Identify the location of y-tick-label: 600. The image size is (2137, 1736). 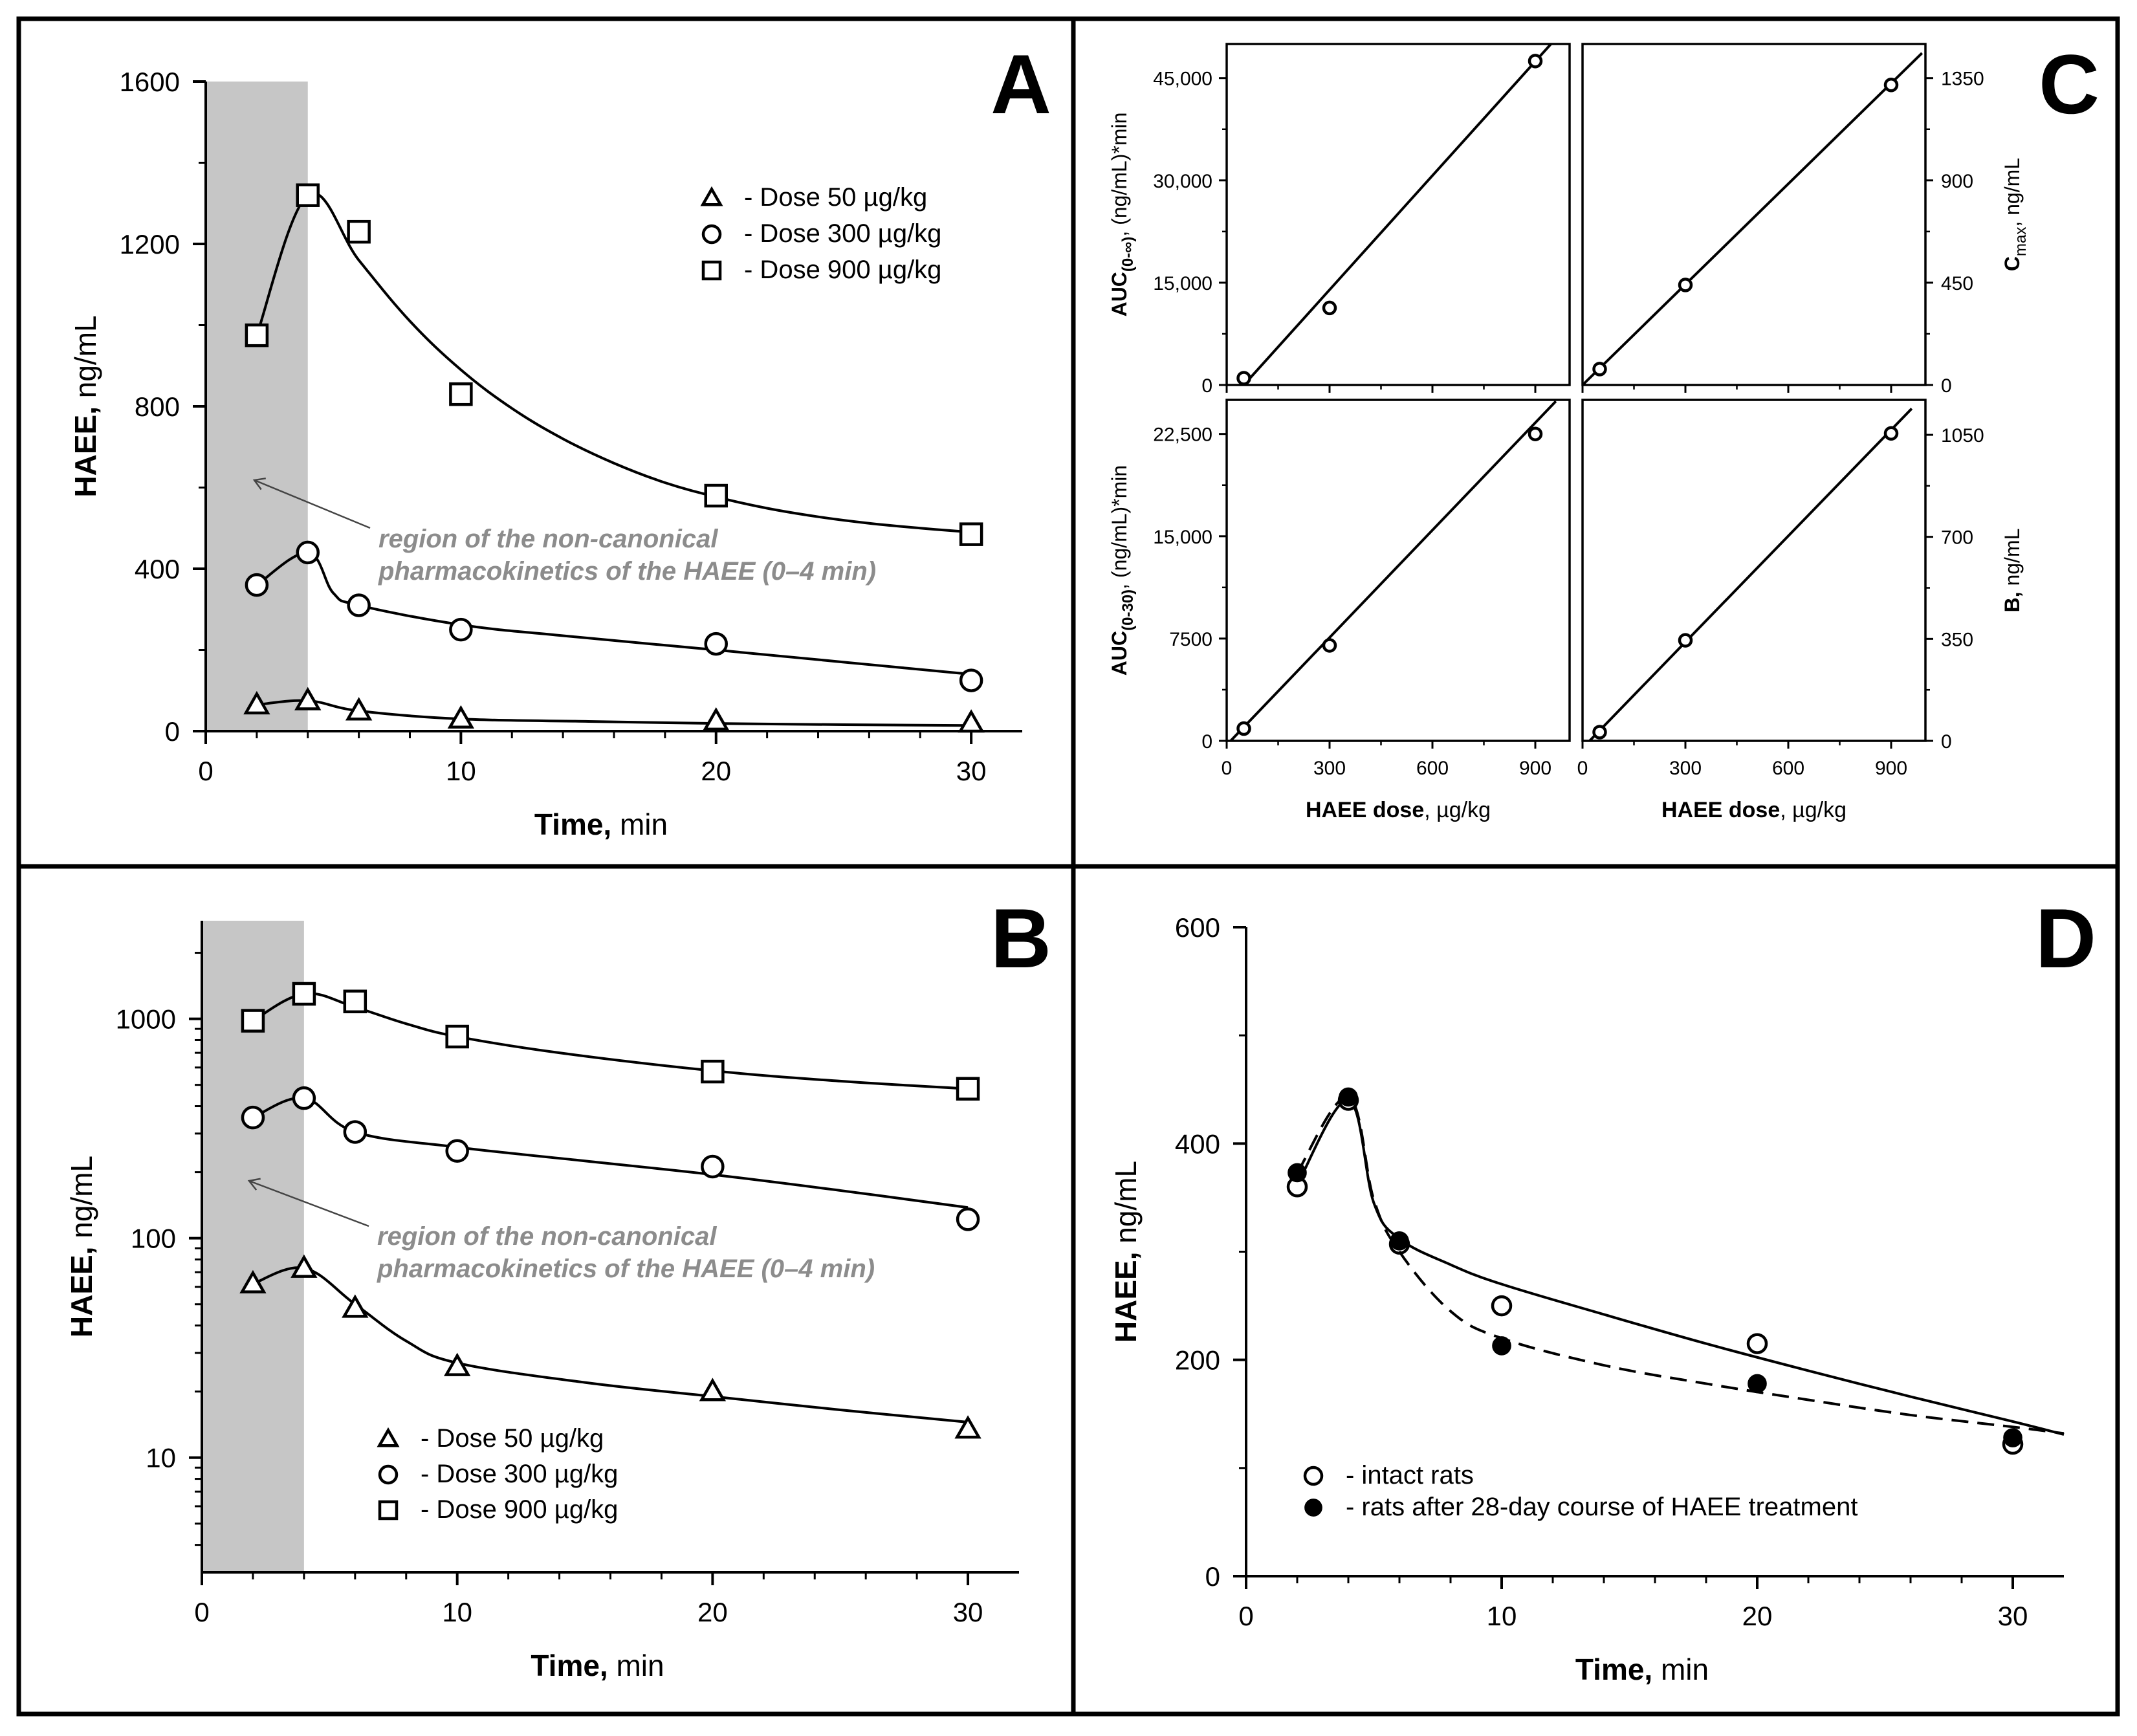
(1197, 927).